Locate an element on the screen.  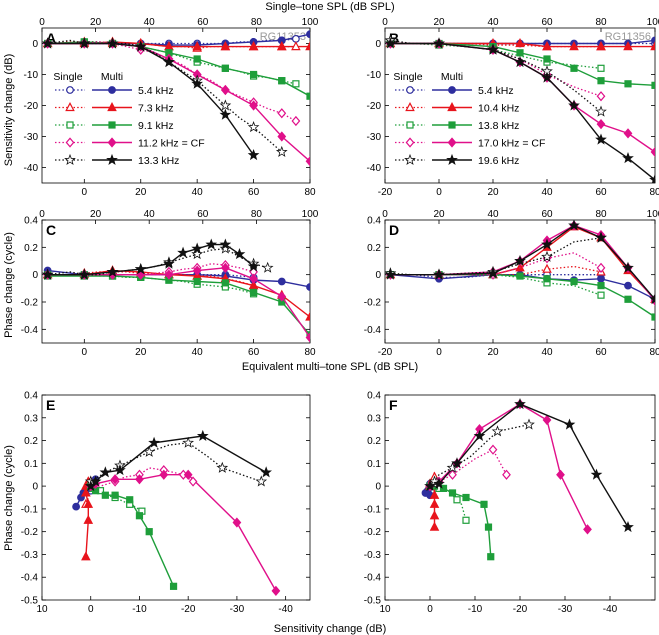
legend-label: 13.3 kHz is located at coordinates (158, 161).